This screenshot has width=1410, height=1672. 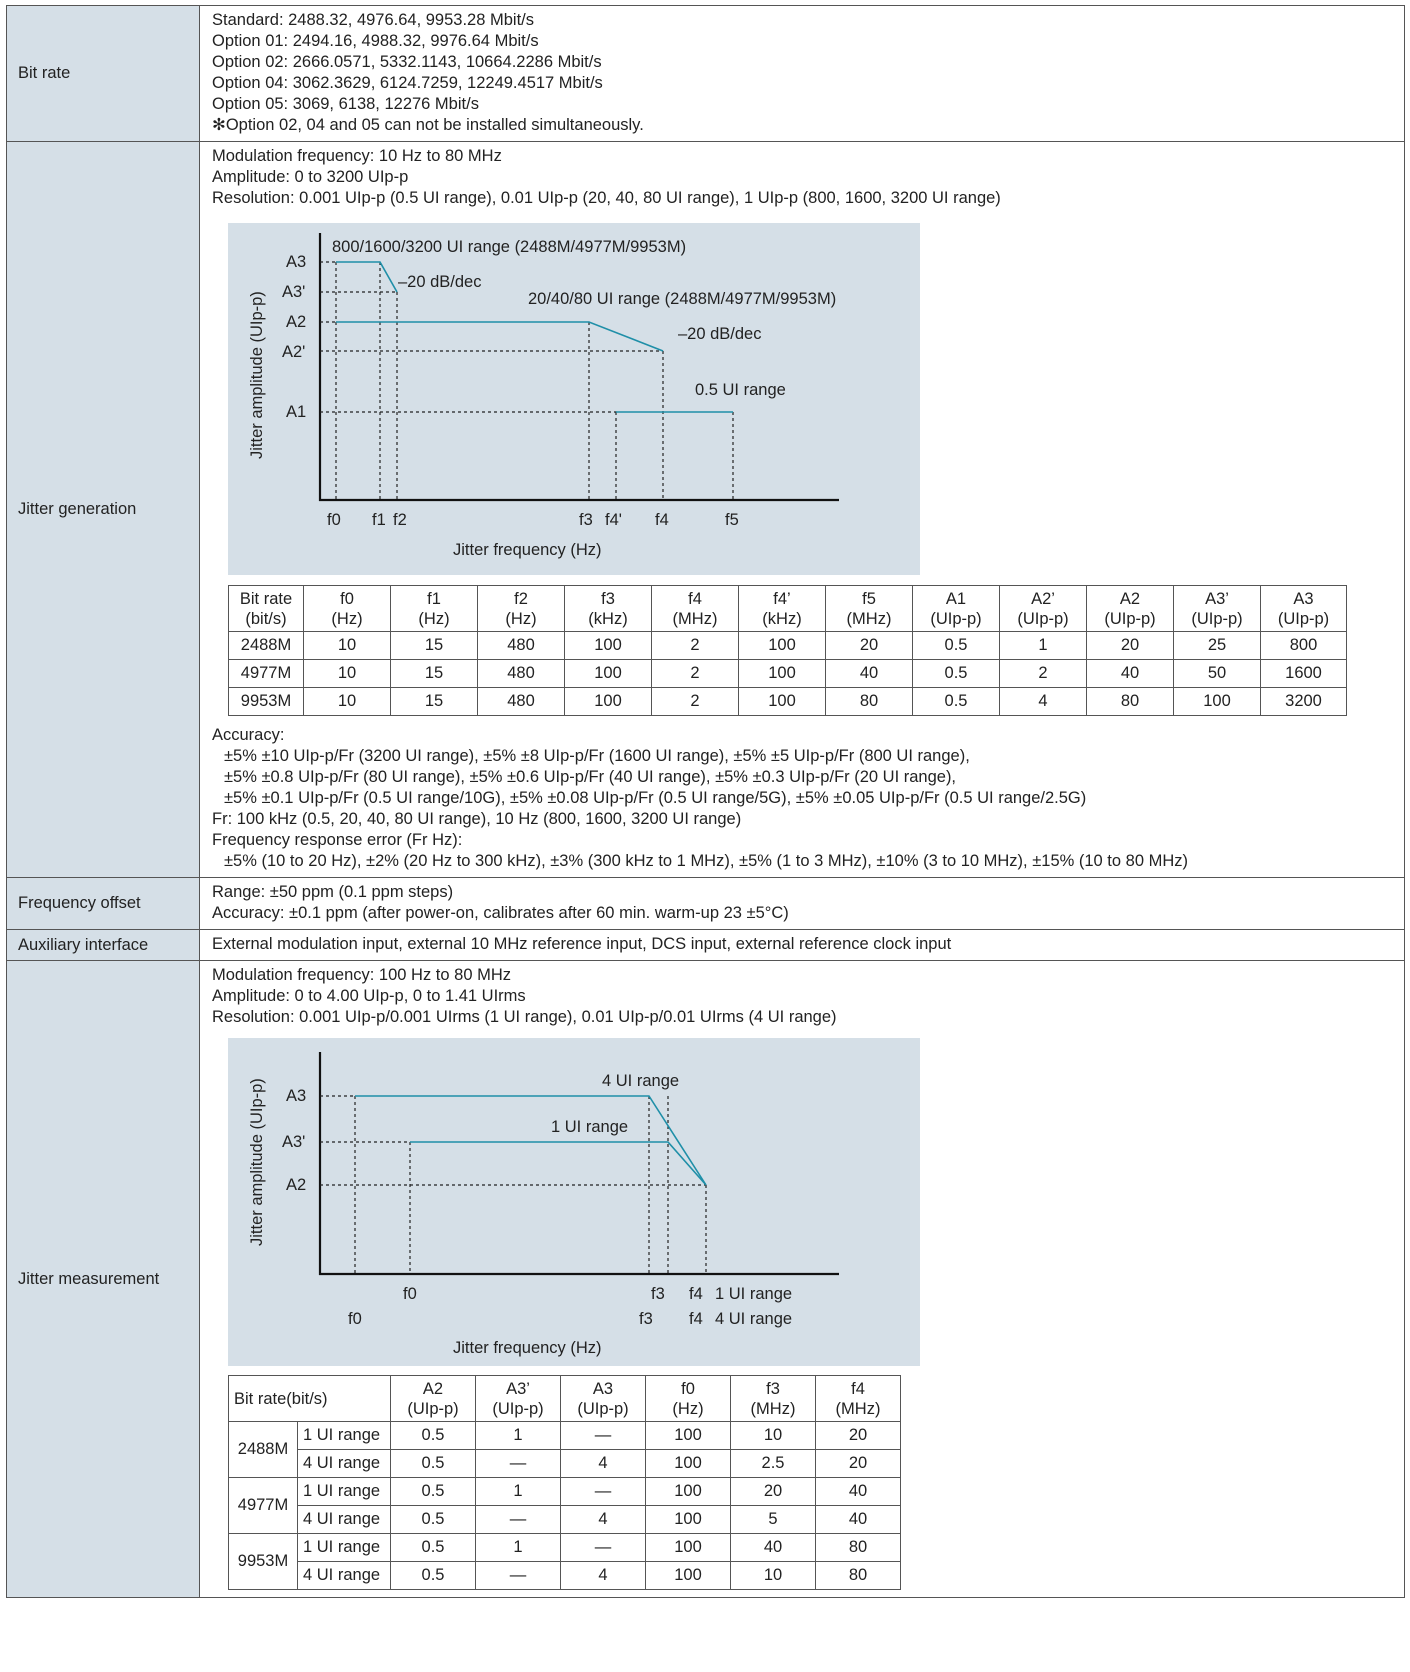 What do you see at coordinates (1043, 645) in the screenshot?
I see `table-cell: 1` at bounding box center [1043, 645].